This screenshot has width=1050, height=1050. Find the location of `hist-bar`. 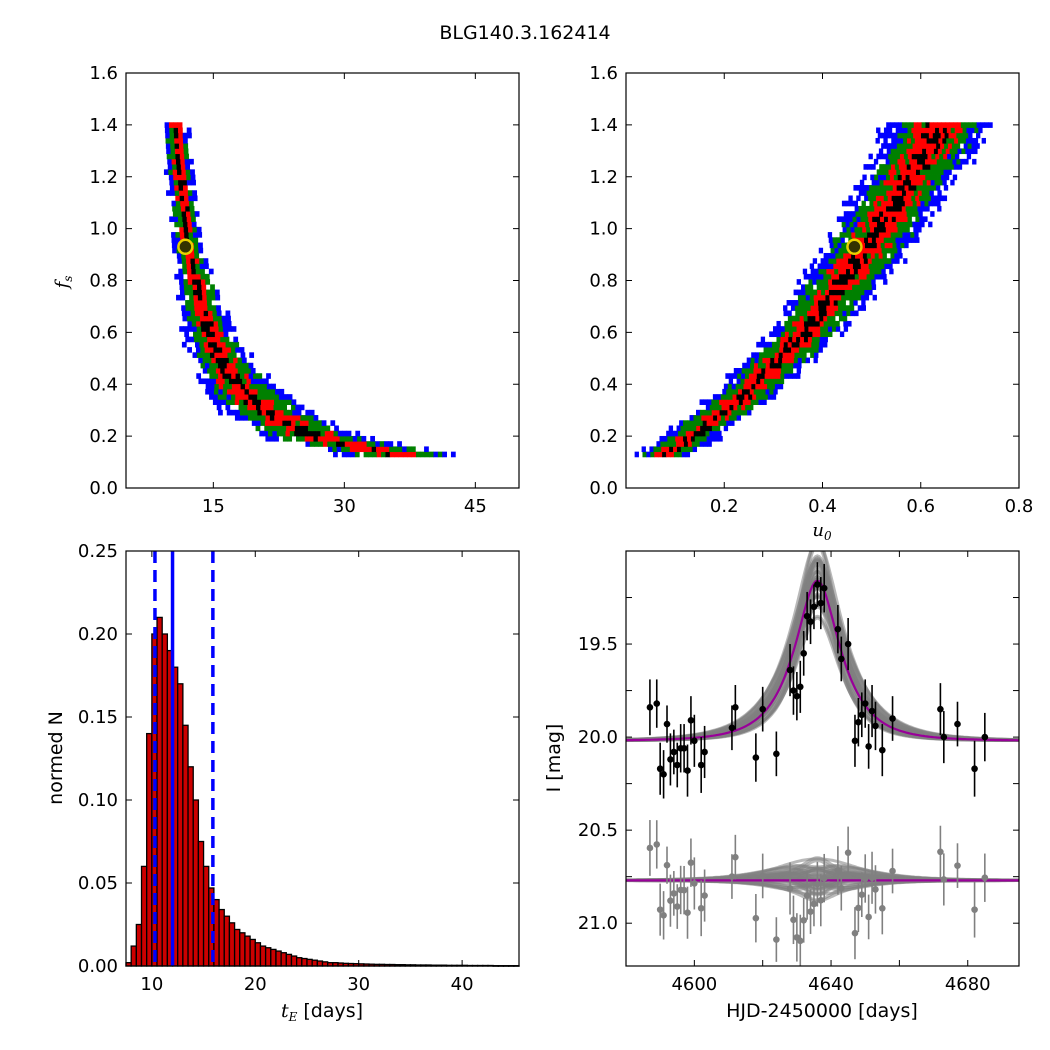

hist-bar is located at coordinates (165, 800).